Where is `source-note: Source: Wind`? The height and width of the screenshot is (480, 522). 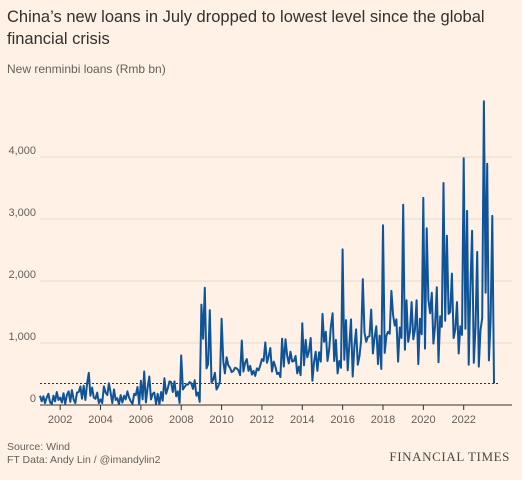 source-note: Source: Wind is located at coordinates (39, 447).